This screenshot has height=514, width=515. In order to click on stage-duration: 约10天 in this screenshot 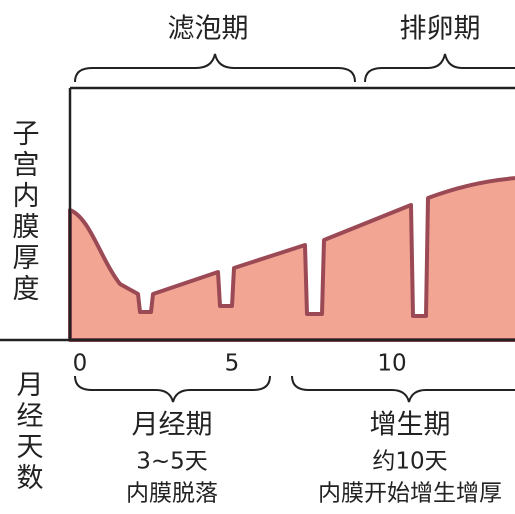, I will do `click(409, 462)`.